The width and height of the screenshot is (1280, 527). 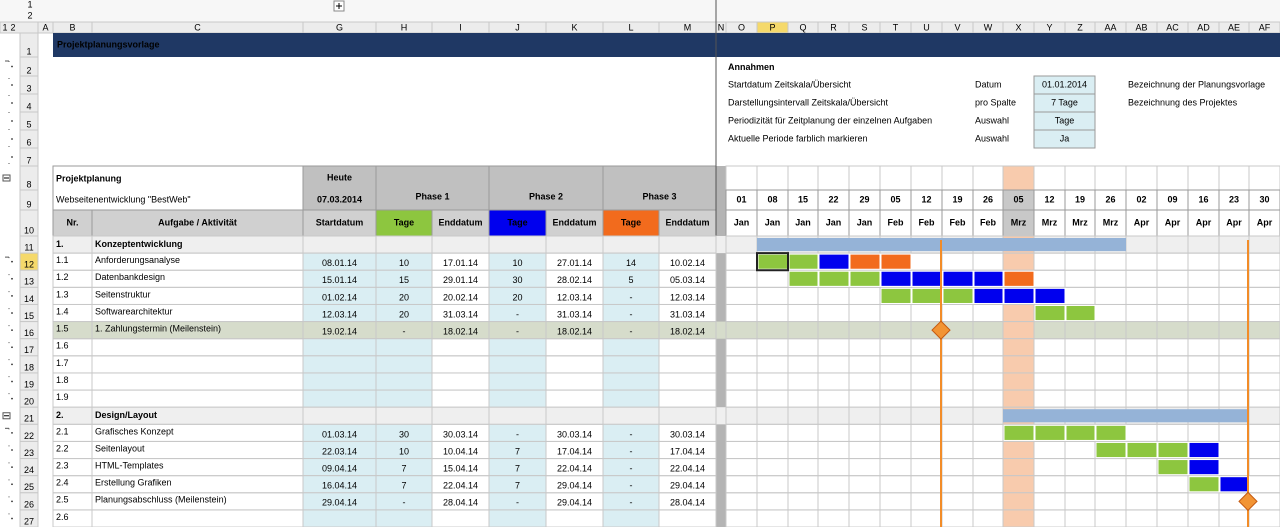 What do you see at coordinates (4, 27) in the screenshot?
I see `outline-level: 1` at bounding box center [4, 27].